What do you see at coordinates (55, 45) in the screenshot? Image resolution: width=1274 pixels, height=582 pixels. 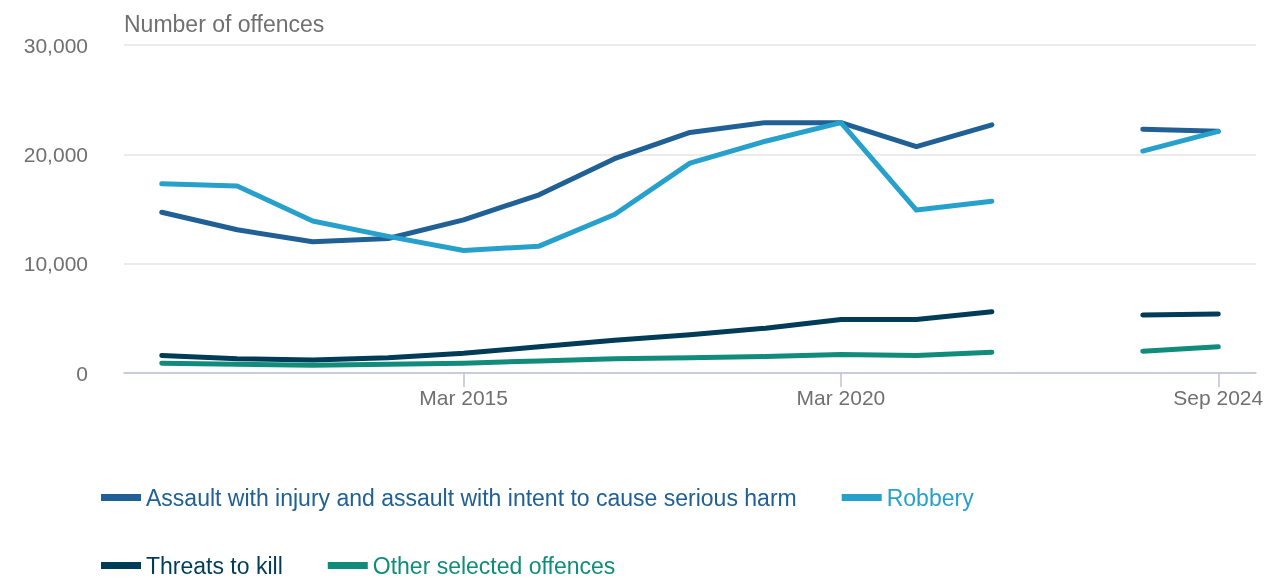 I see `y-tick-label: 30,000` at bounding box center [55, 45].